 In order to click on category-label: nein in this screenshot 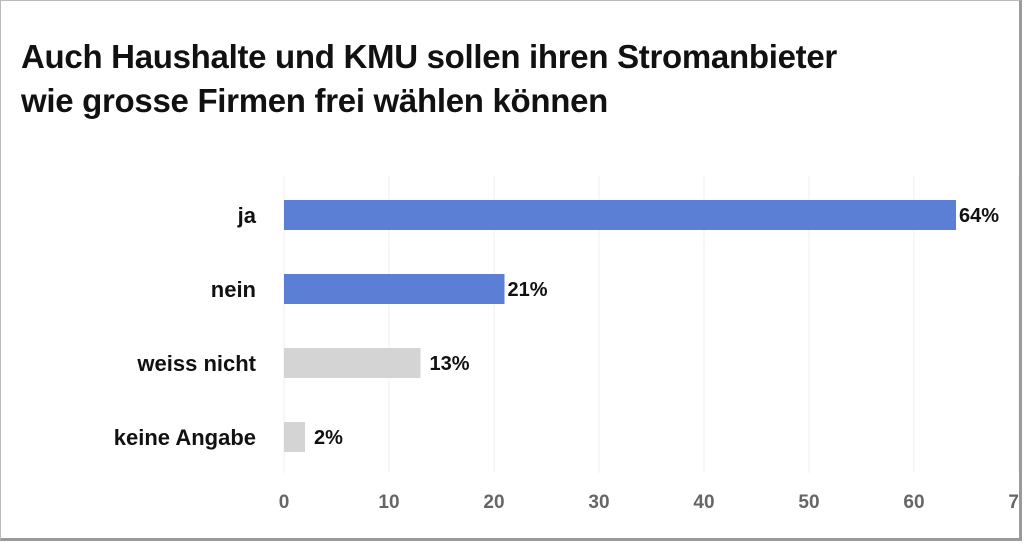, I will do `click(233, 289)`.